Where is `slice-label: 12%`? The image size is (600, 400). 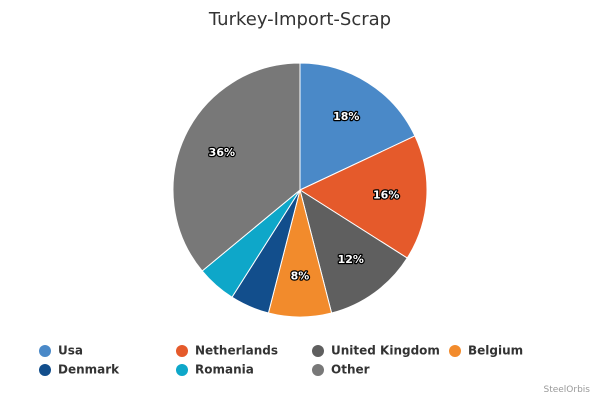
slice-label: 12% is located at coordinates (351, 259).